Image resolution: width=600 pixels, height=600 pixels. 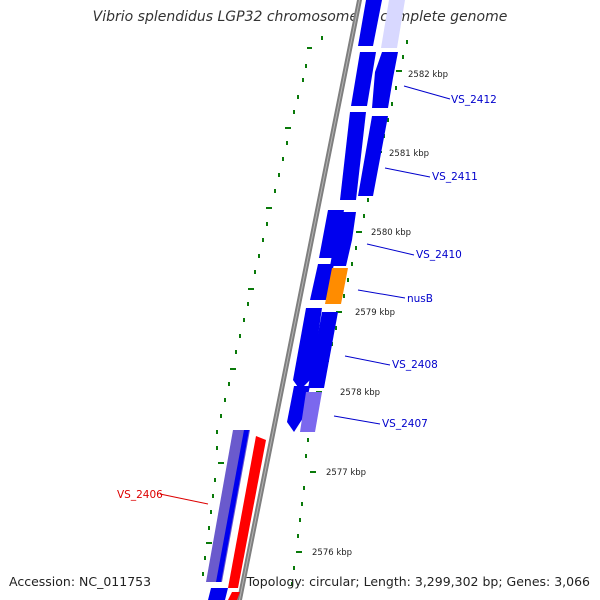 What do you see at coordinates (332, 553) in the screenshot?
I see `scale-label: 2576 kbp` at bounding box center [332, 553].